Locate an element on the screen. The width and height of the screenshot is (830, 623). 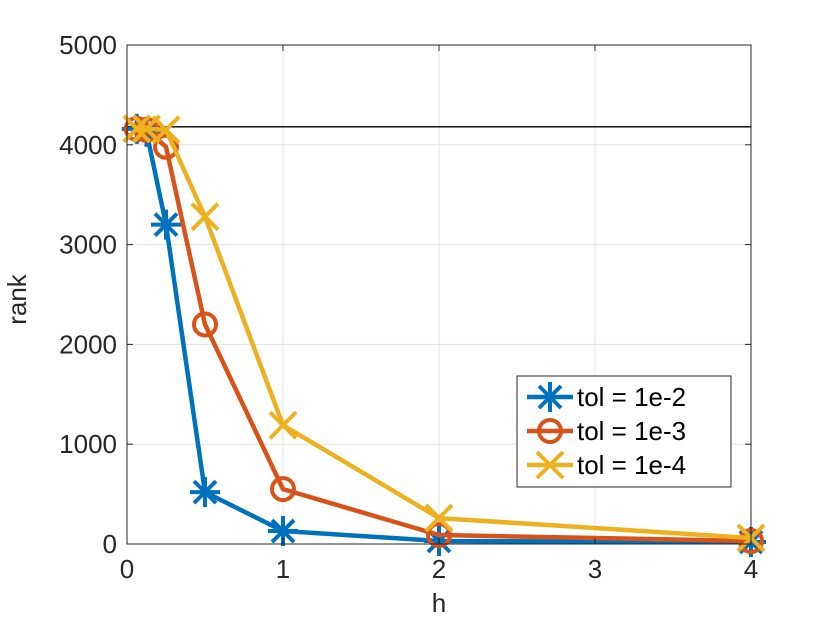
legend-item: tol = 1e-4 is located at coordinates (606, 465).